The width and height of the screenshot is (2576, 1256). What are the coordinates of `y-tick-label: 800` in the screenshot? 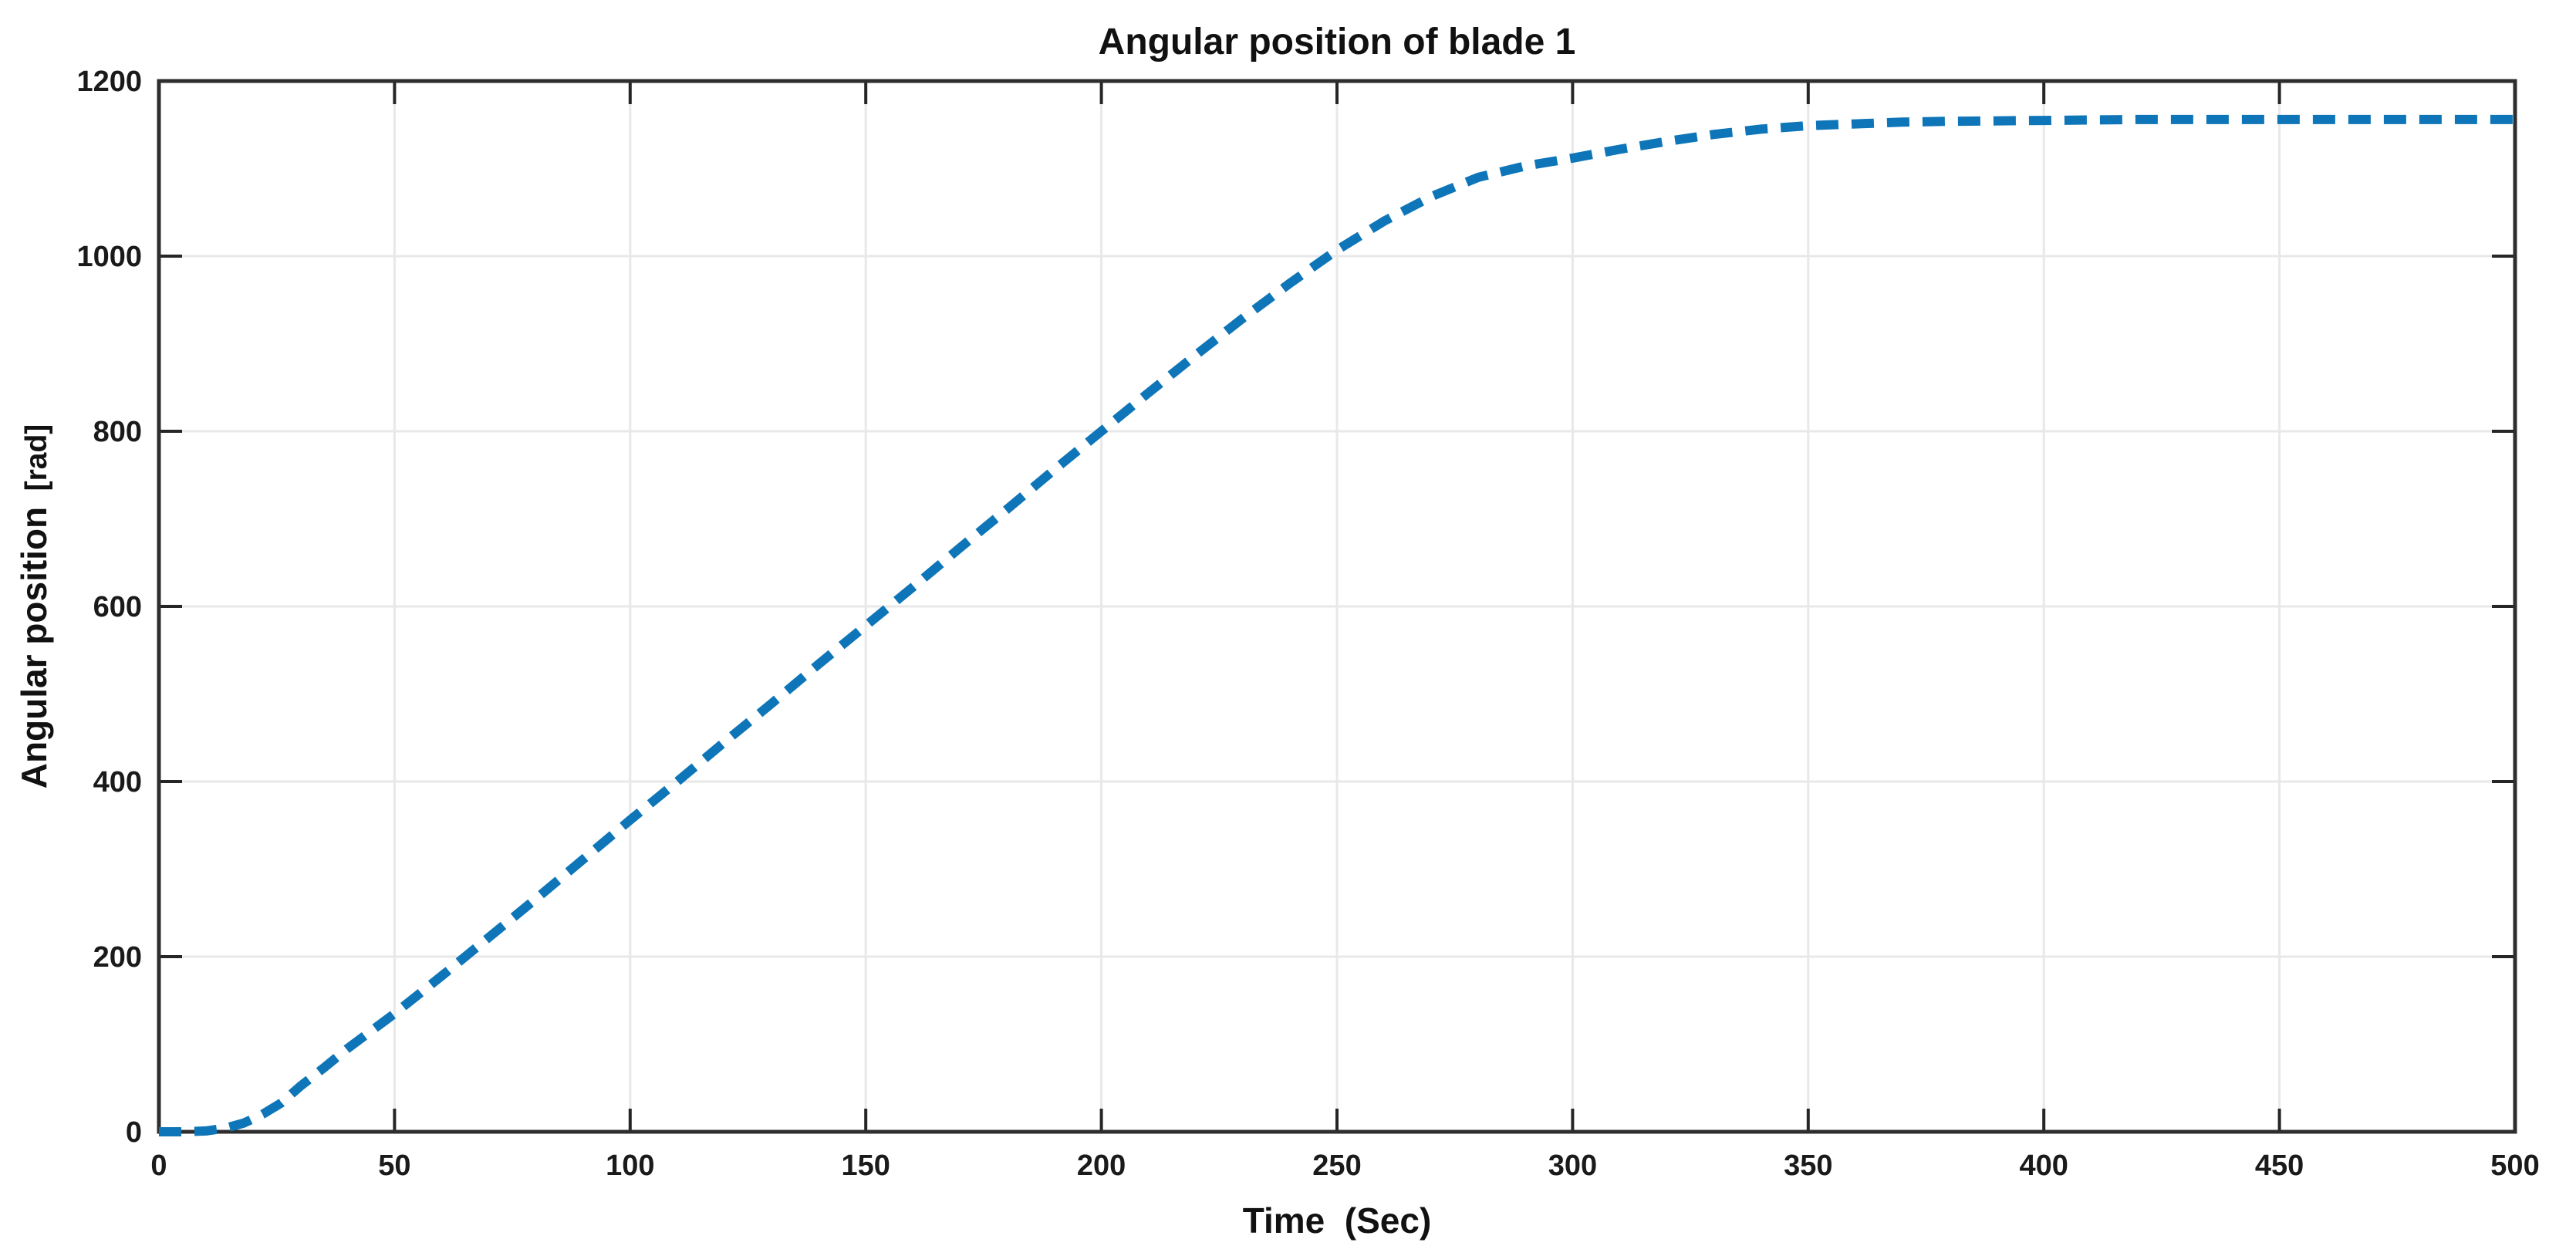 It's located at (117, 432).